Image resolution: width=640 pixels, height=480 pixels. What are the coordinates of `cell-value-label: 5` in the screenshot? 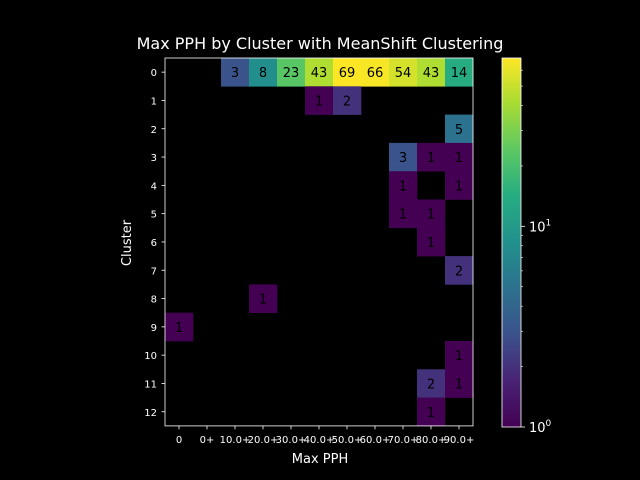 It's located at (459, 130).